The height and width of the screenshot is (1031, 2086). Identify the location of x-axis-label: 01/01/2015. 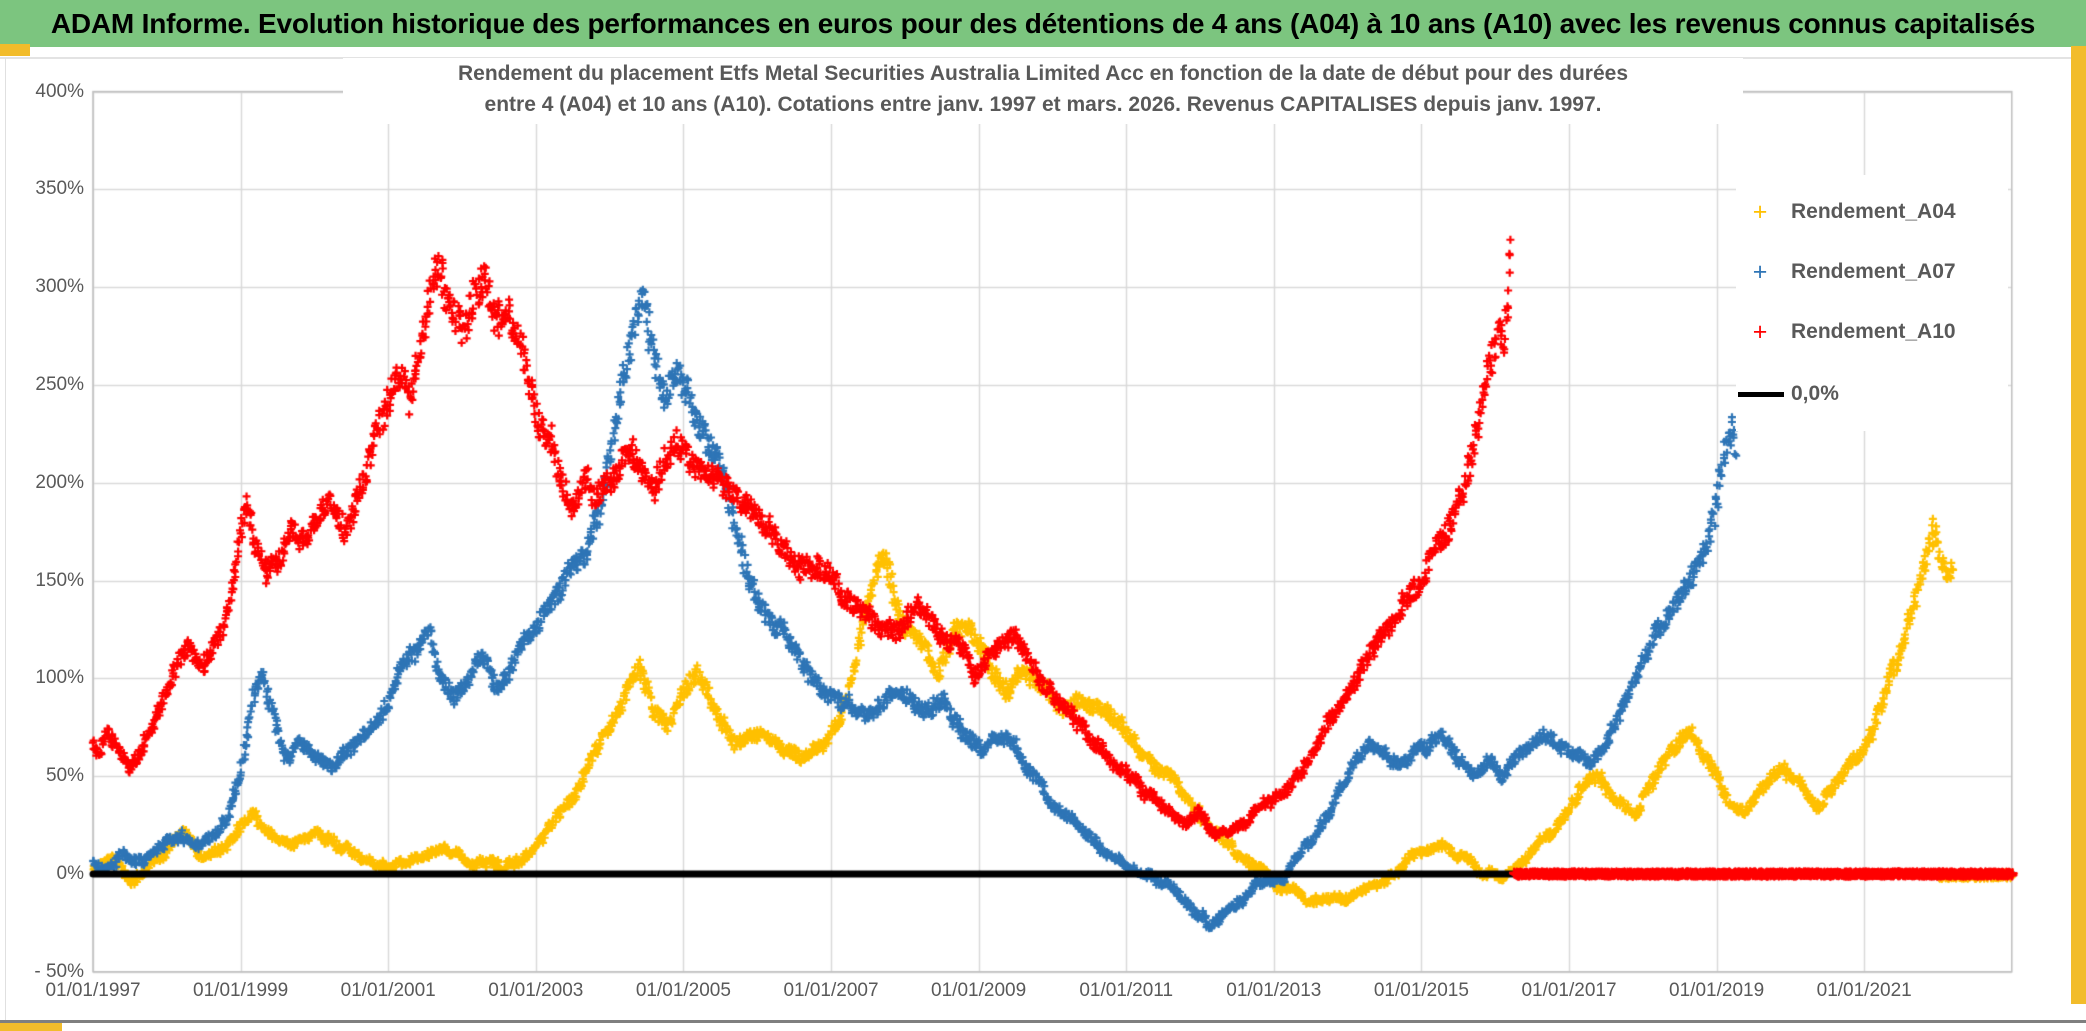
(1421, 990).